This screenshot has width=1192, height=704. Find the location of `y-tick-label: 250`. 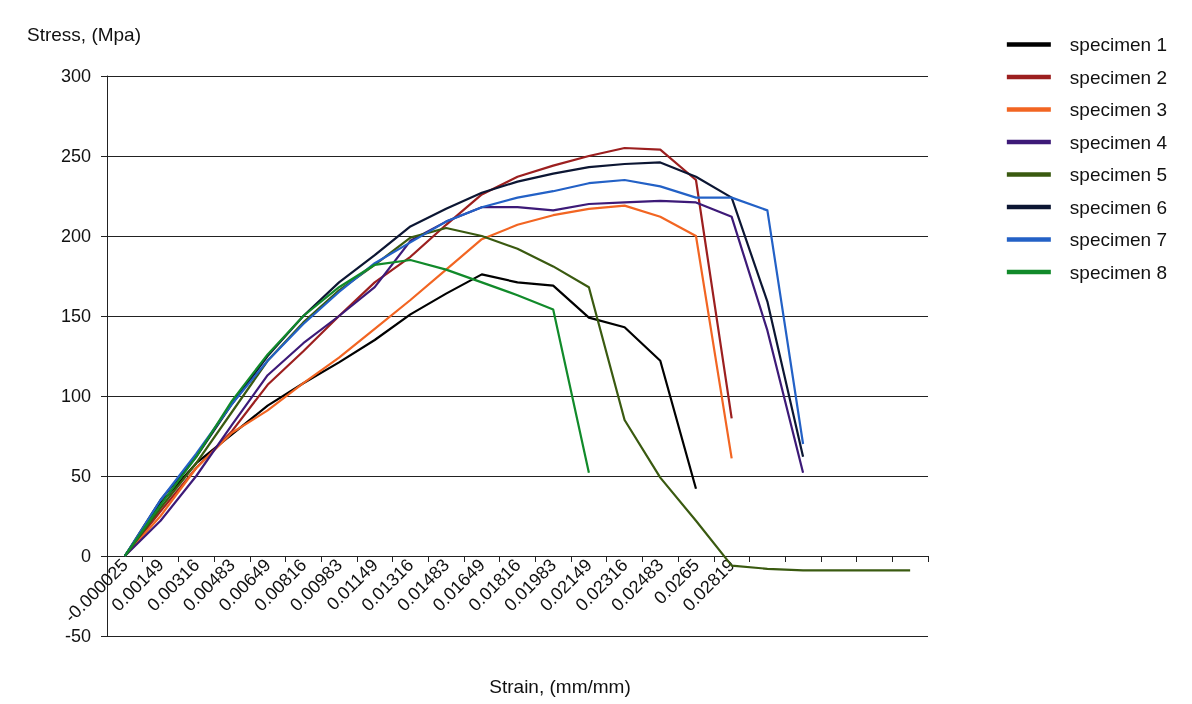

y-tick-label: 250 is located at coordinates (75, 156).